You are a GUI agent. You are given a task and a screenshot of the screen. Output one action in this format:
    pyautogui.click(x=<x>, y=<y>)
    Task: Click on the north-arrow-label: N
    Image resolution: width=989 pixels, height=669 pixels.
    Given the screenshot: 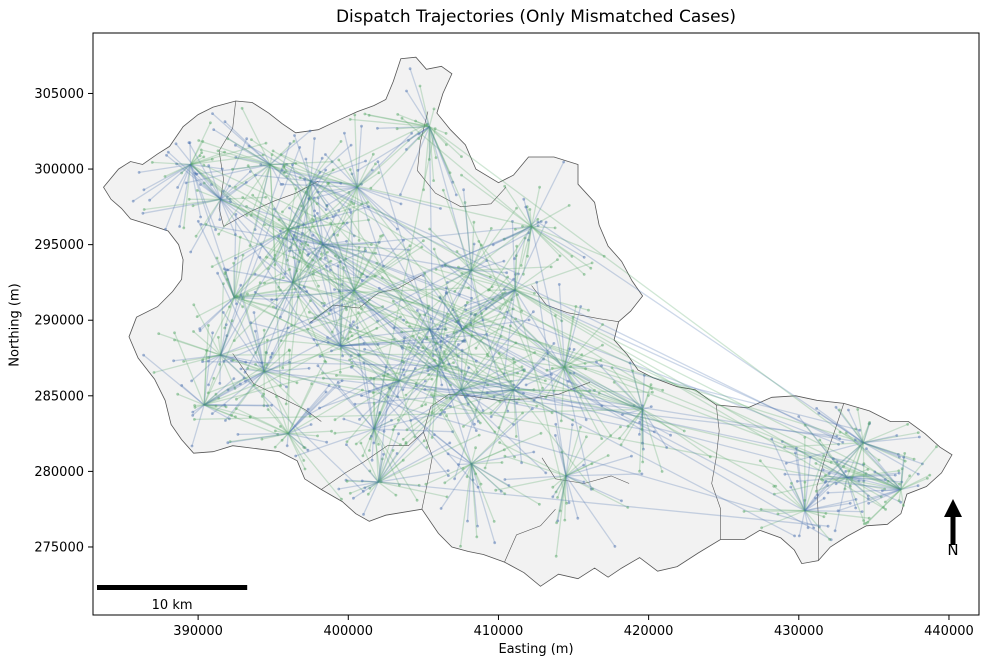 What is the action you would take?
    pyautogui.click(x=952, y=550)
    